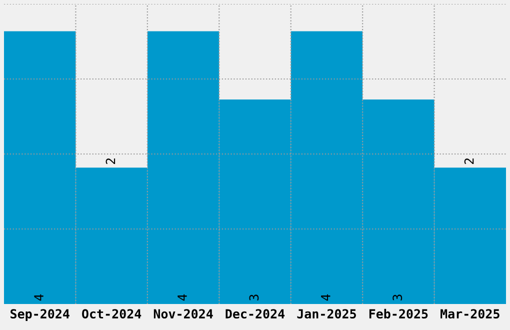 This screenshot has height=330, width=510. Describe the element at coordinates (470, 314) in the screenshot. I see `x-tick-label: Mar-2025` at that location.